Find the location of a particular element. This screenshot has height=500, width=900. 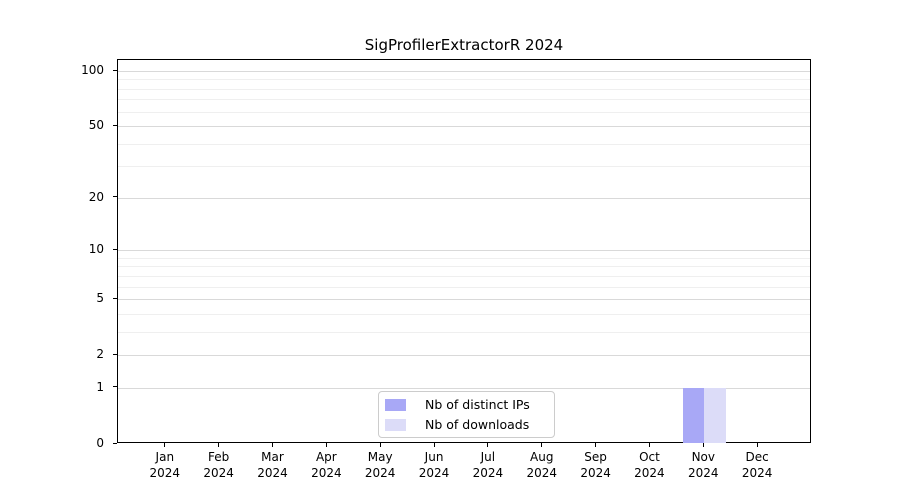

x-tick-label: Jun 2024 is located at coordinates (434, 465).